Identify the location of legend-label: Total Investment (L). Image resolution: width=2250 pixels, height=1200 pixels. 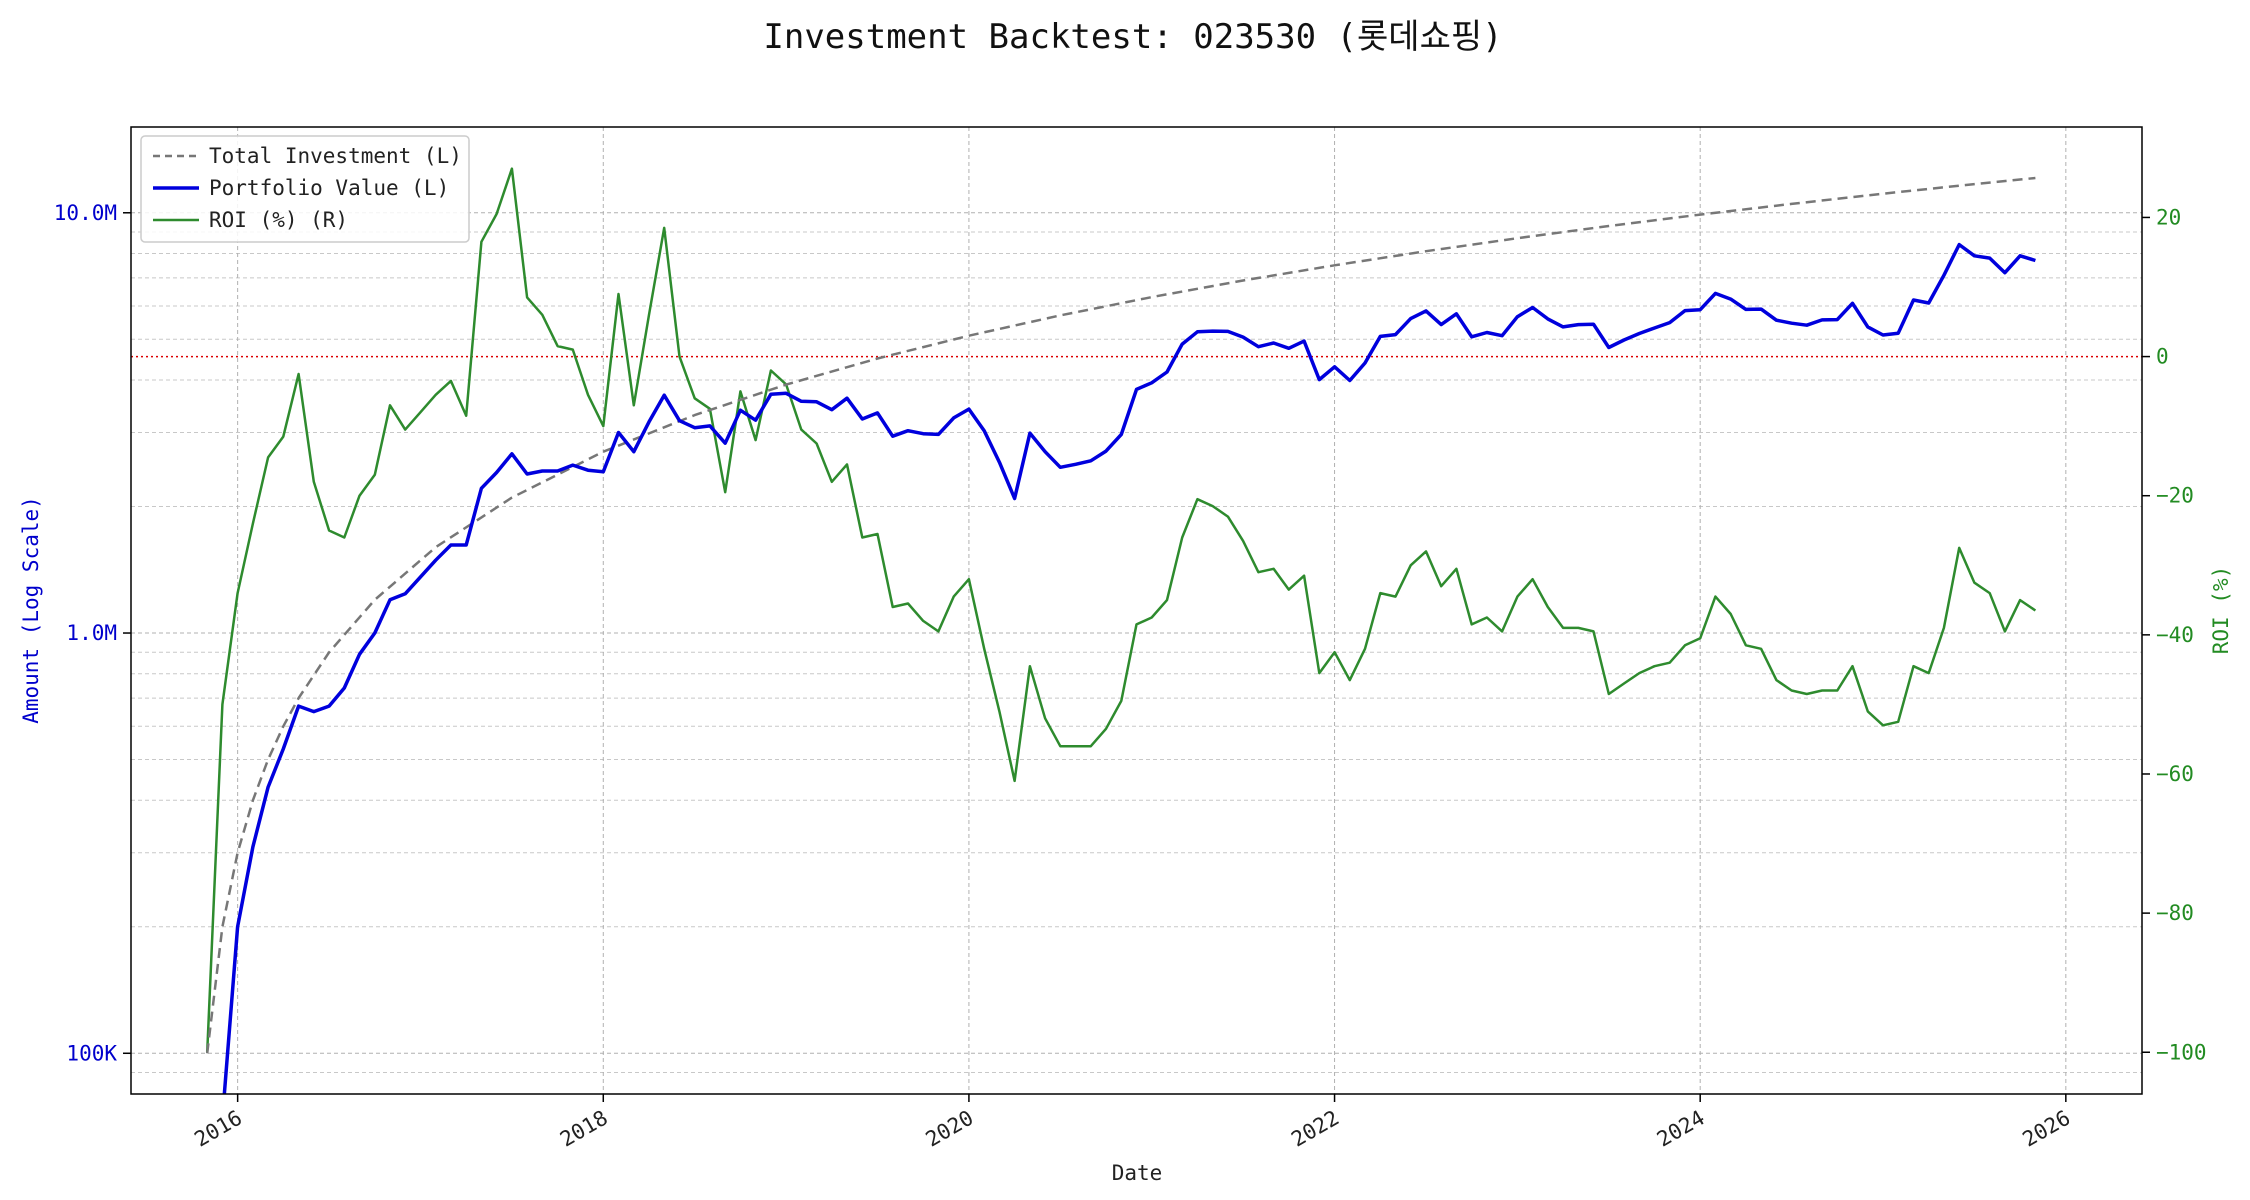
(335, 156).